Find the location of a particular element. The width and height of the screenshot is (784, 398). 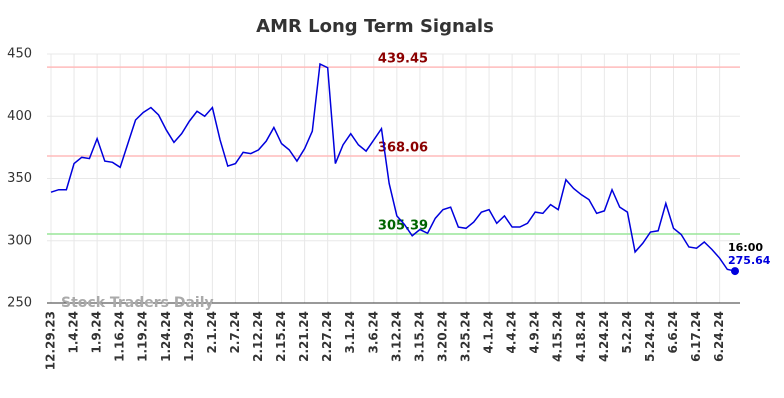

x-tick-label: 2.1.24 is located at coordinates (212, 332).